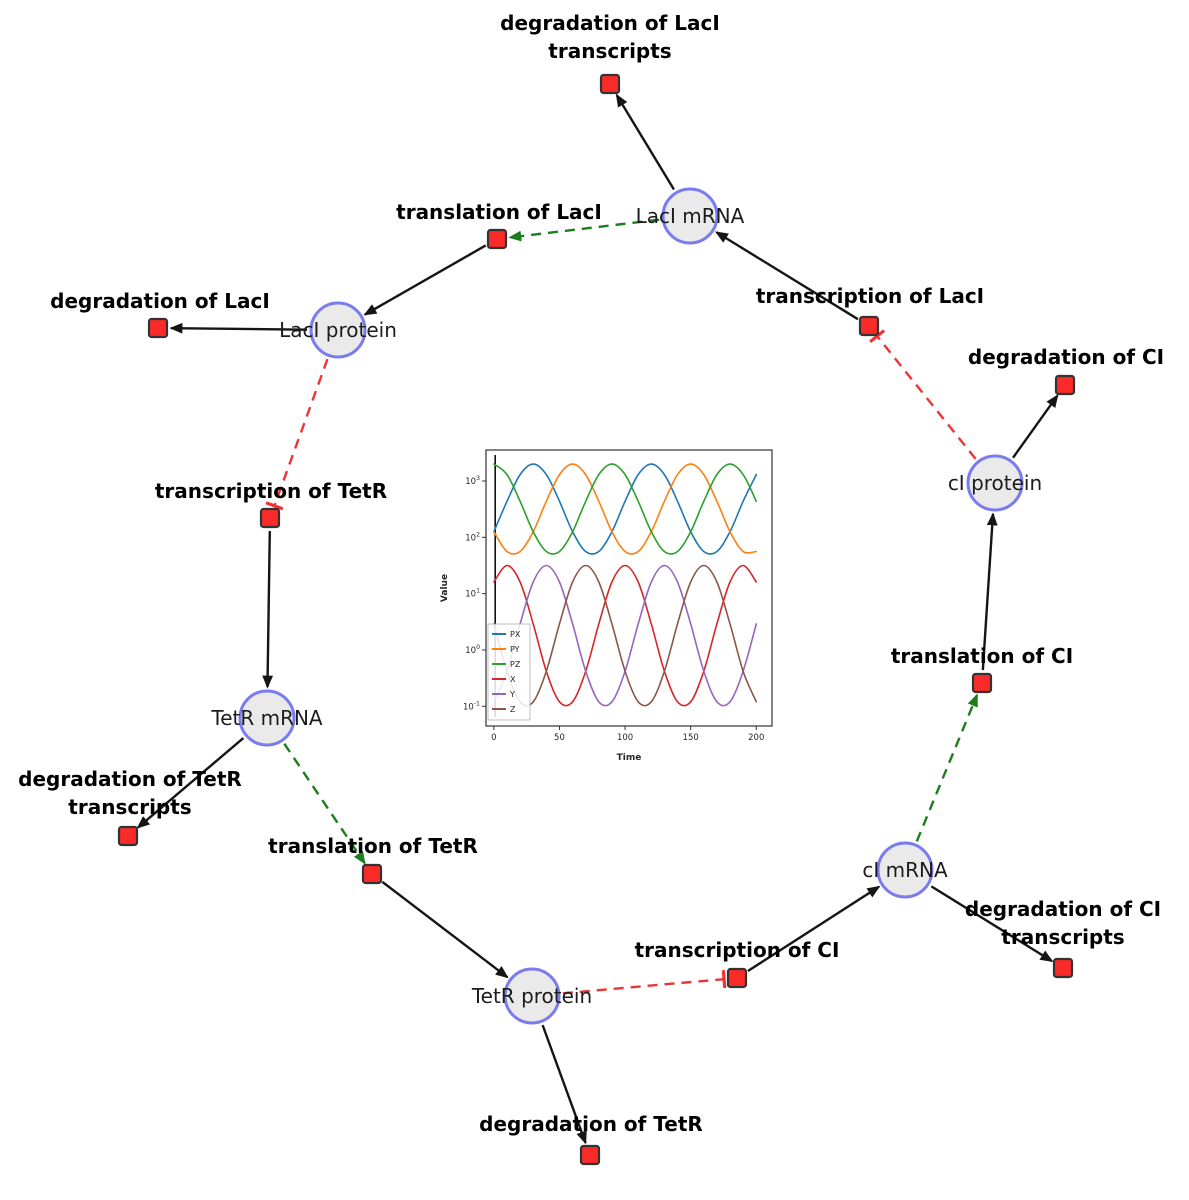 The image size is (1189, 1200). I want to click on x-tick-label: 0, so click(493, 738).